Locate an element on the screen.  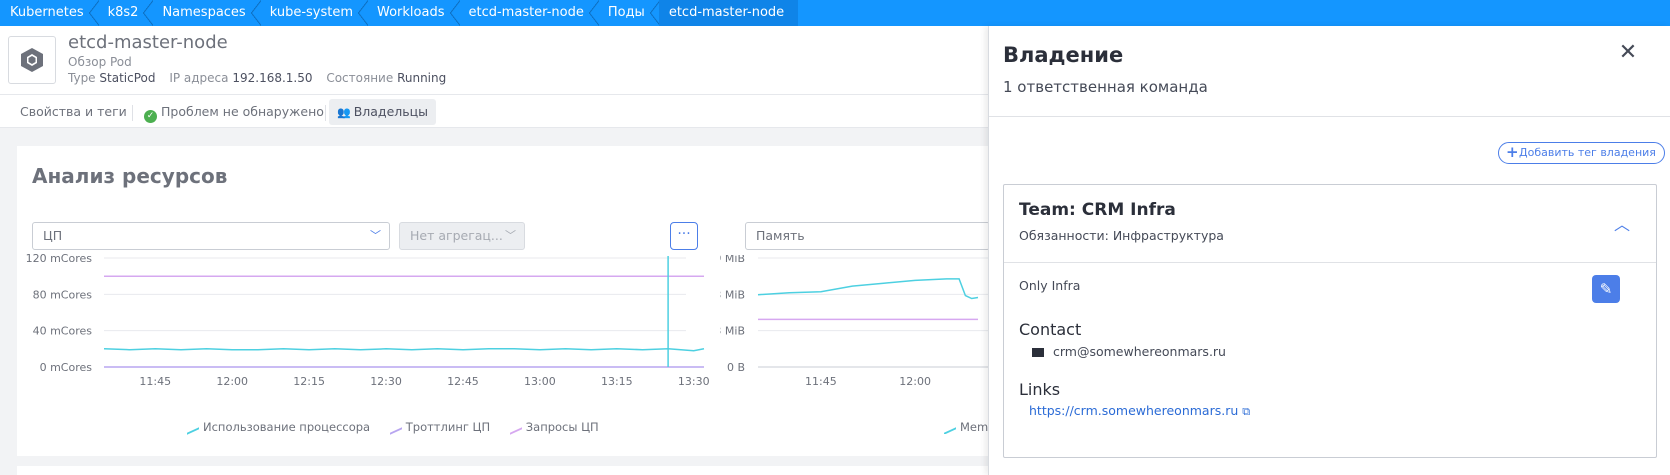
contact-email: crm@somewhereonmars.ru is located at coordinates (1139, 351).